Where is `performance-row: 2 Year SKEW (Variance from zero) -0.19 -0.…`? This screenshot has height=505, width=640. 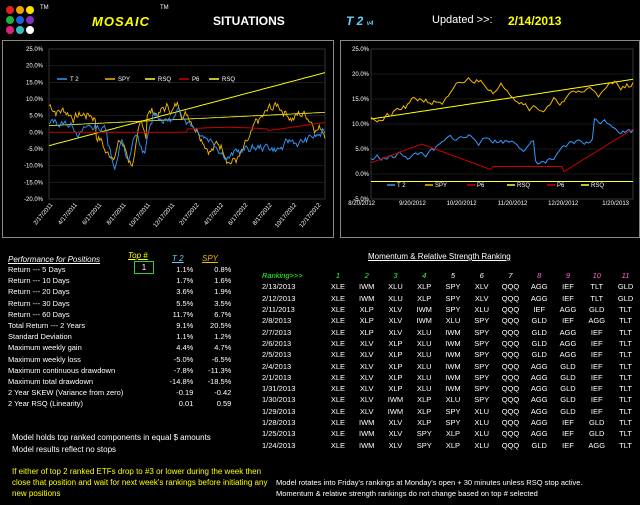
performance-row: 2 Year SKEW (Variance from zero) -0.19 -0.… is located at coordinates (119, 392).